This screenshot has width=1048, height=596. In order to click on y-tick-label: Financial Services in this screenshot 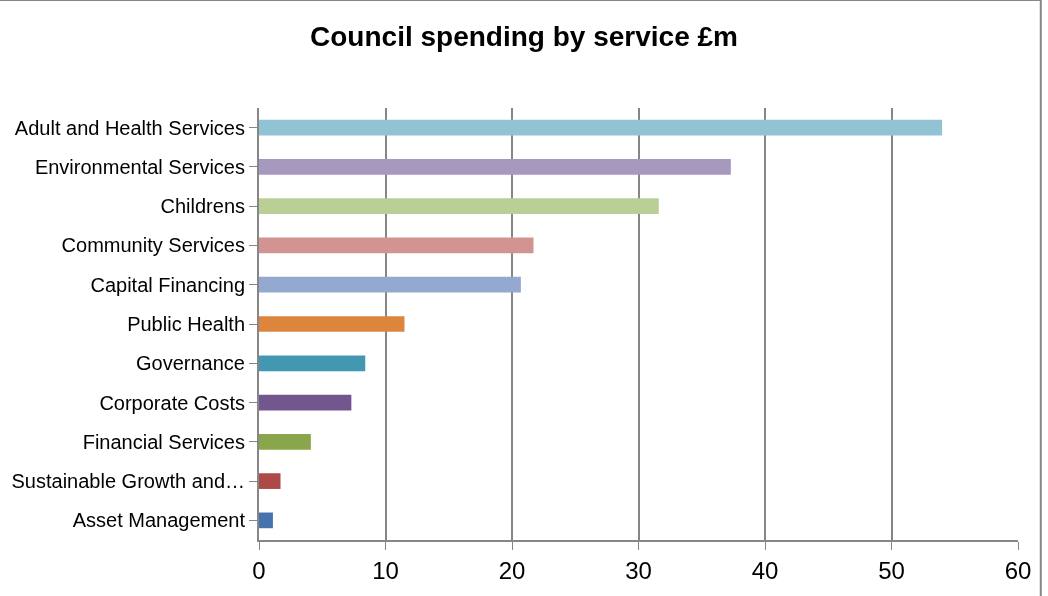, I will do `click(163, 441)`.